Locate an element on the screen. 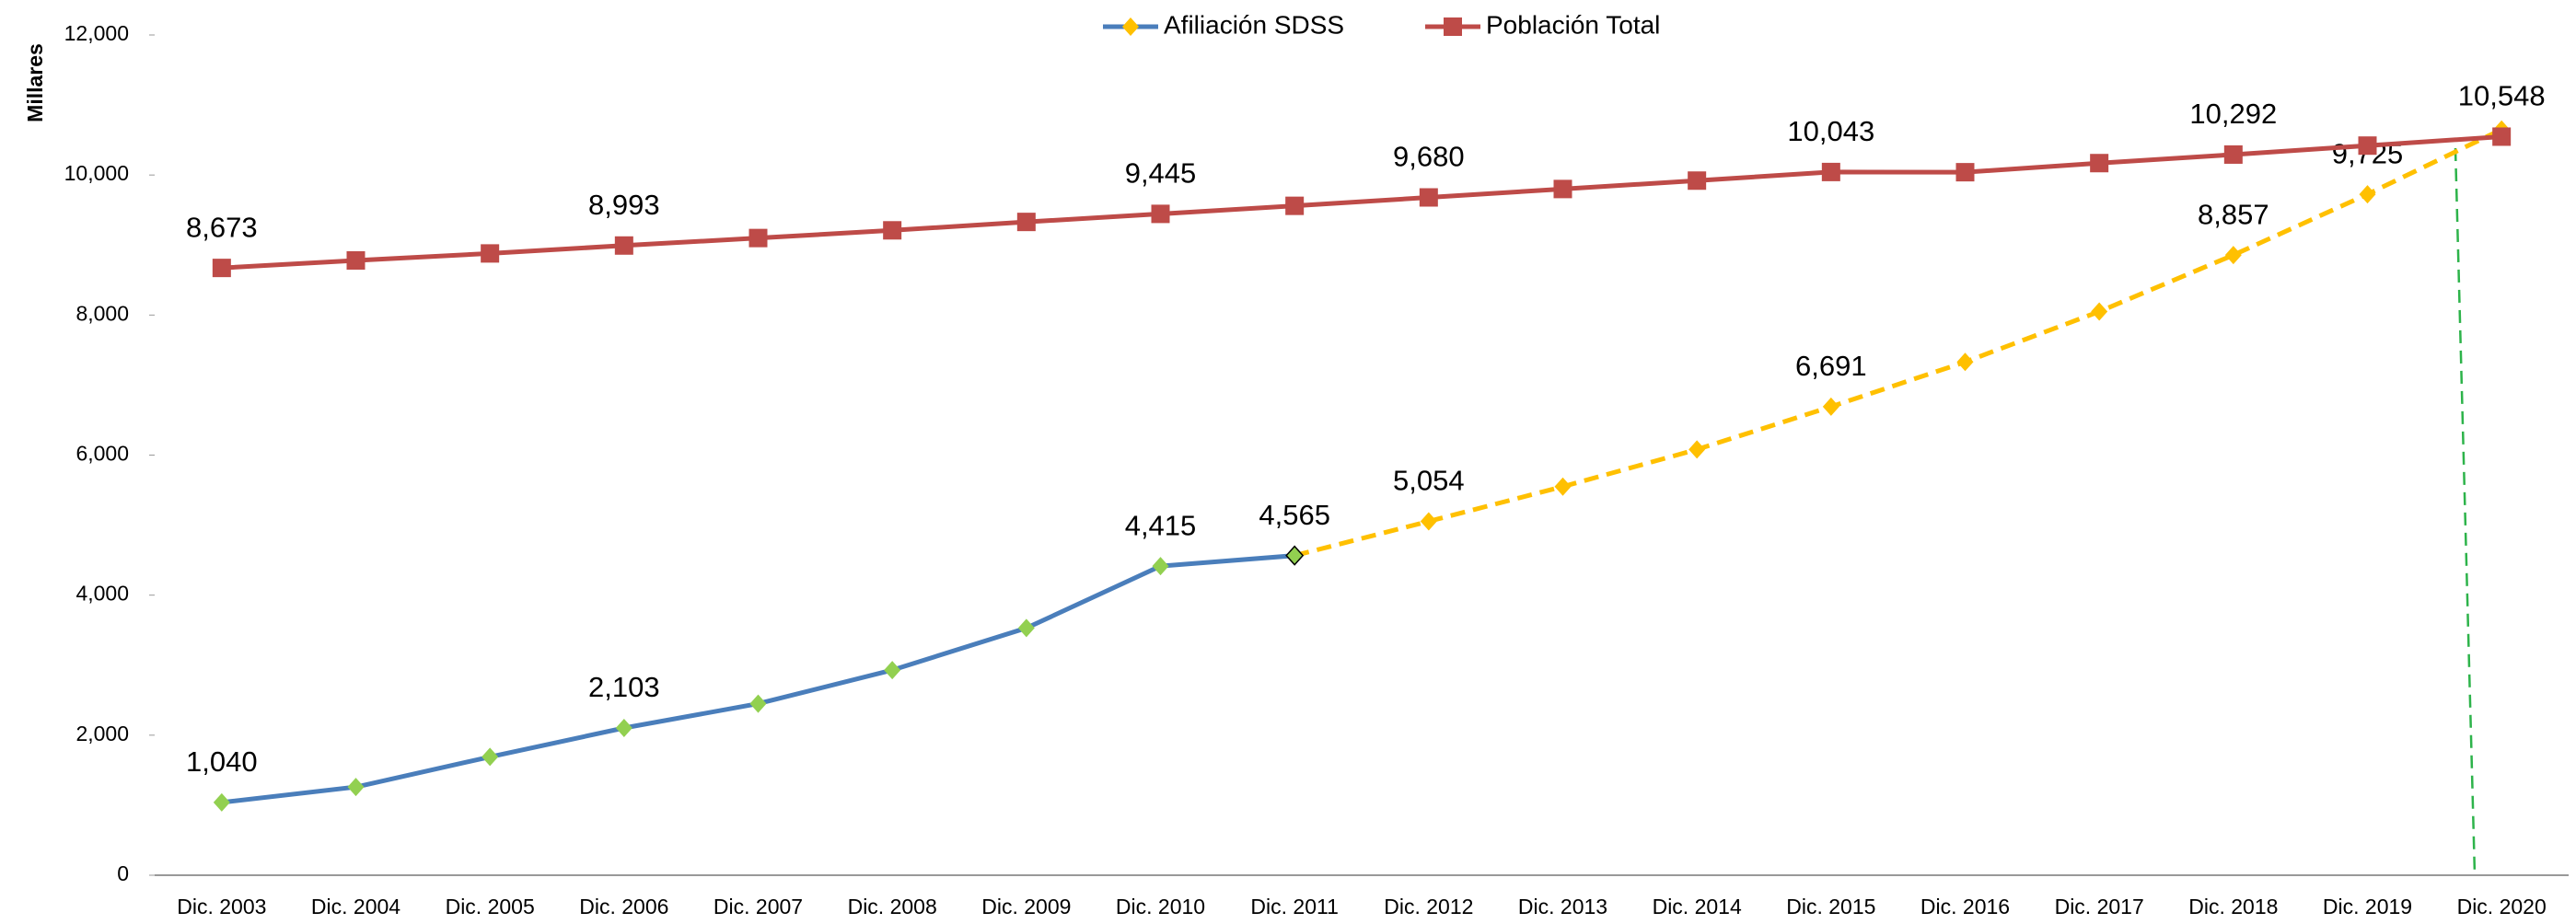 Image resolution: width=2576 pixels, height=924 pixels. data-label: 8,673 is located at coordinates (222, 227).